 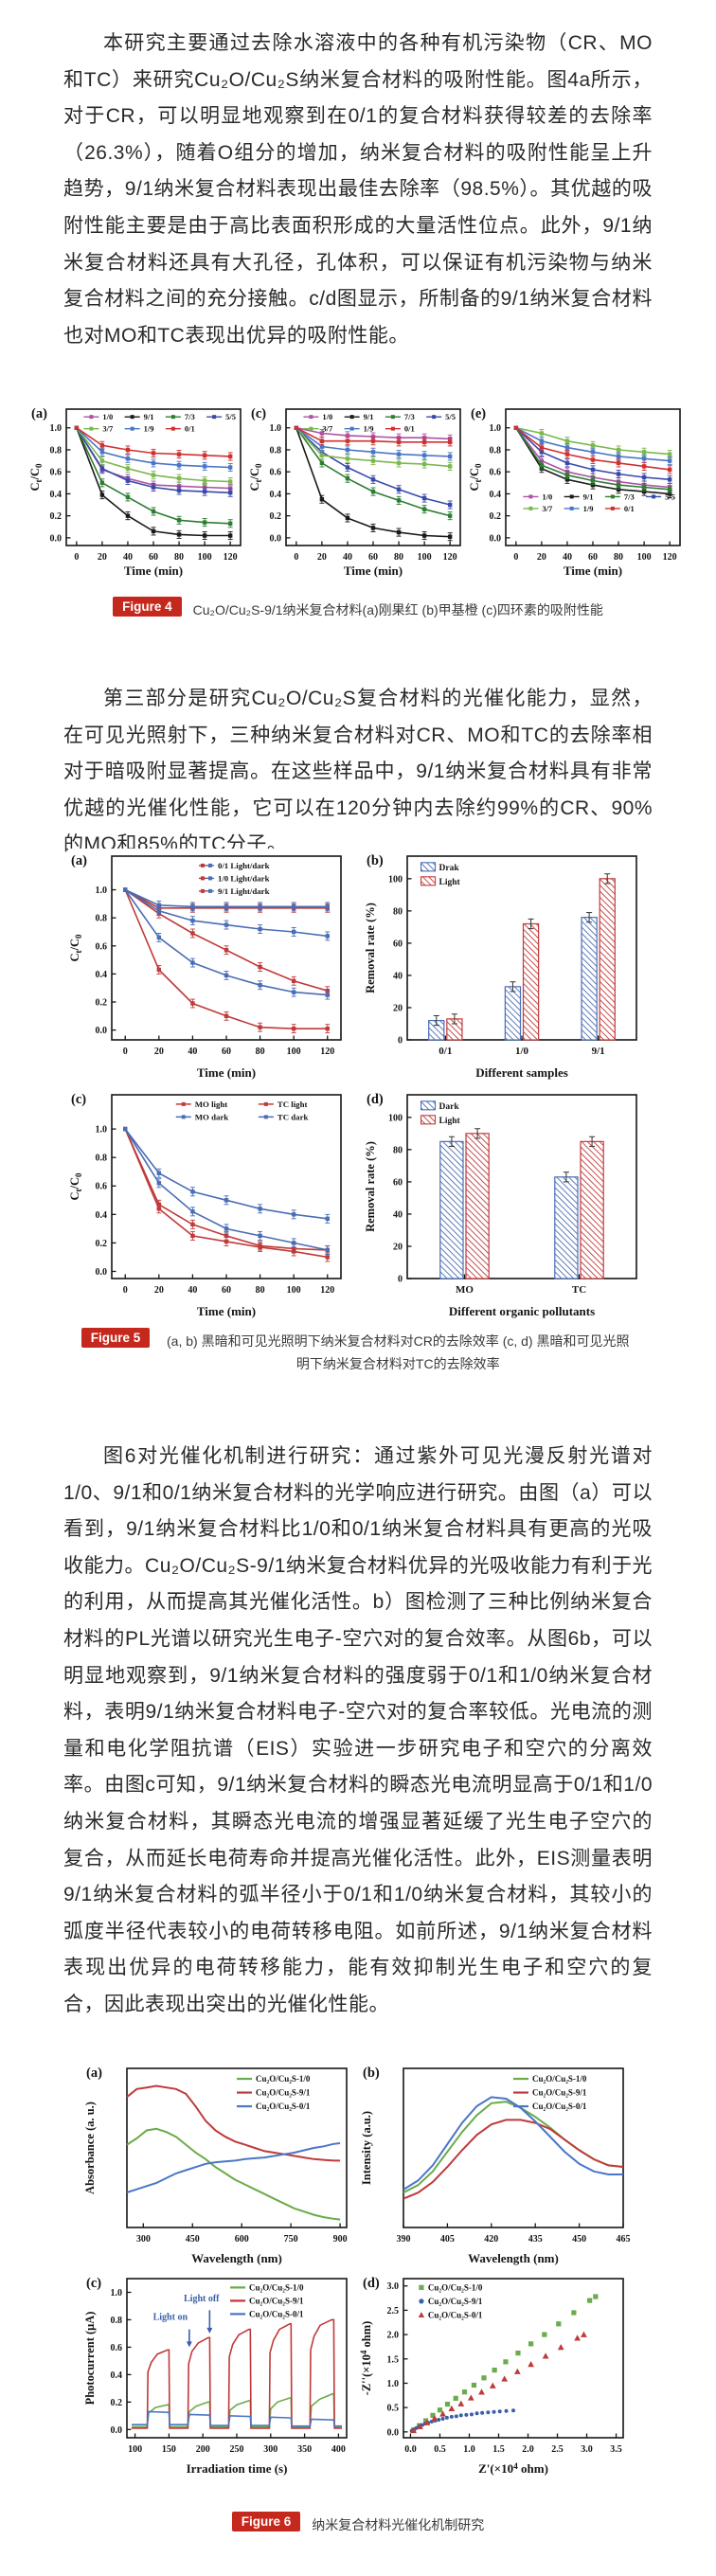 I want to click on svg-text: 400, so click(x=338, y=2449).